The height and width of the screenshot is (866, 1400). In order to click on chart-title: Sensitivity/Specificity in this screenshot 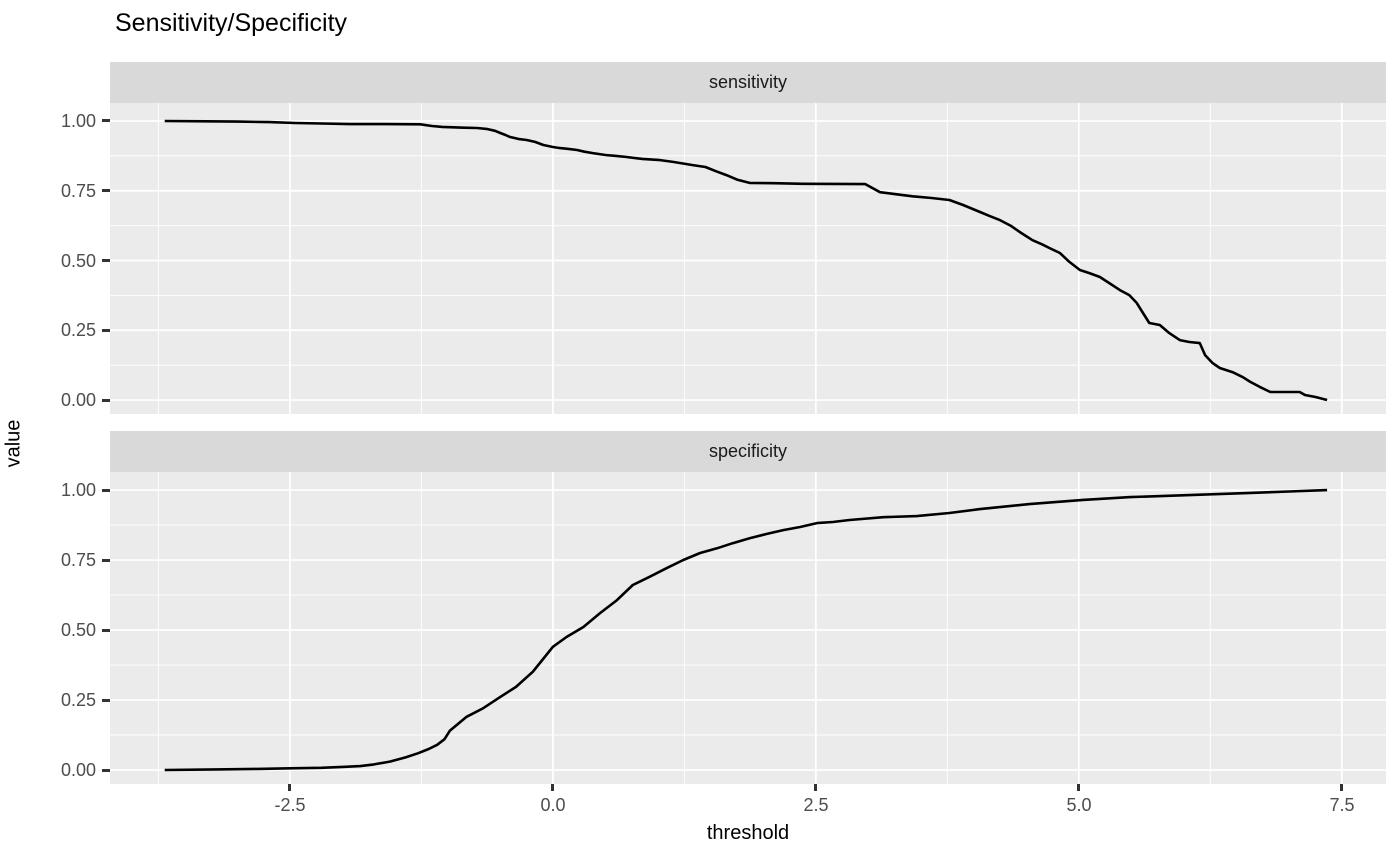, I will do `click(231, 23)`.